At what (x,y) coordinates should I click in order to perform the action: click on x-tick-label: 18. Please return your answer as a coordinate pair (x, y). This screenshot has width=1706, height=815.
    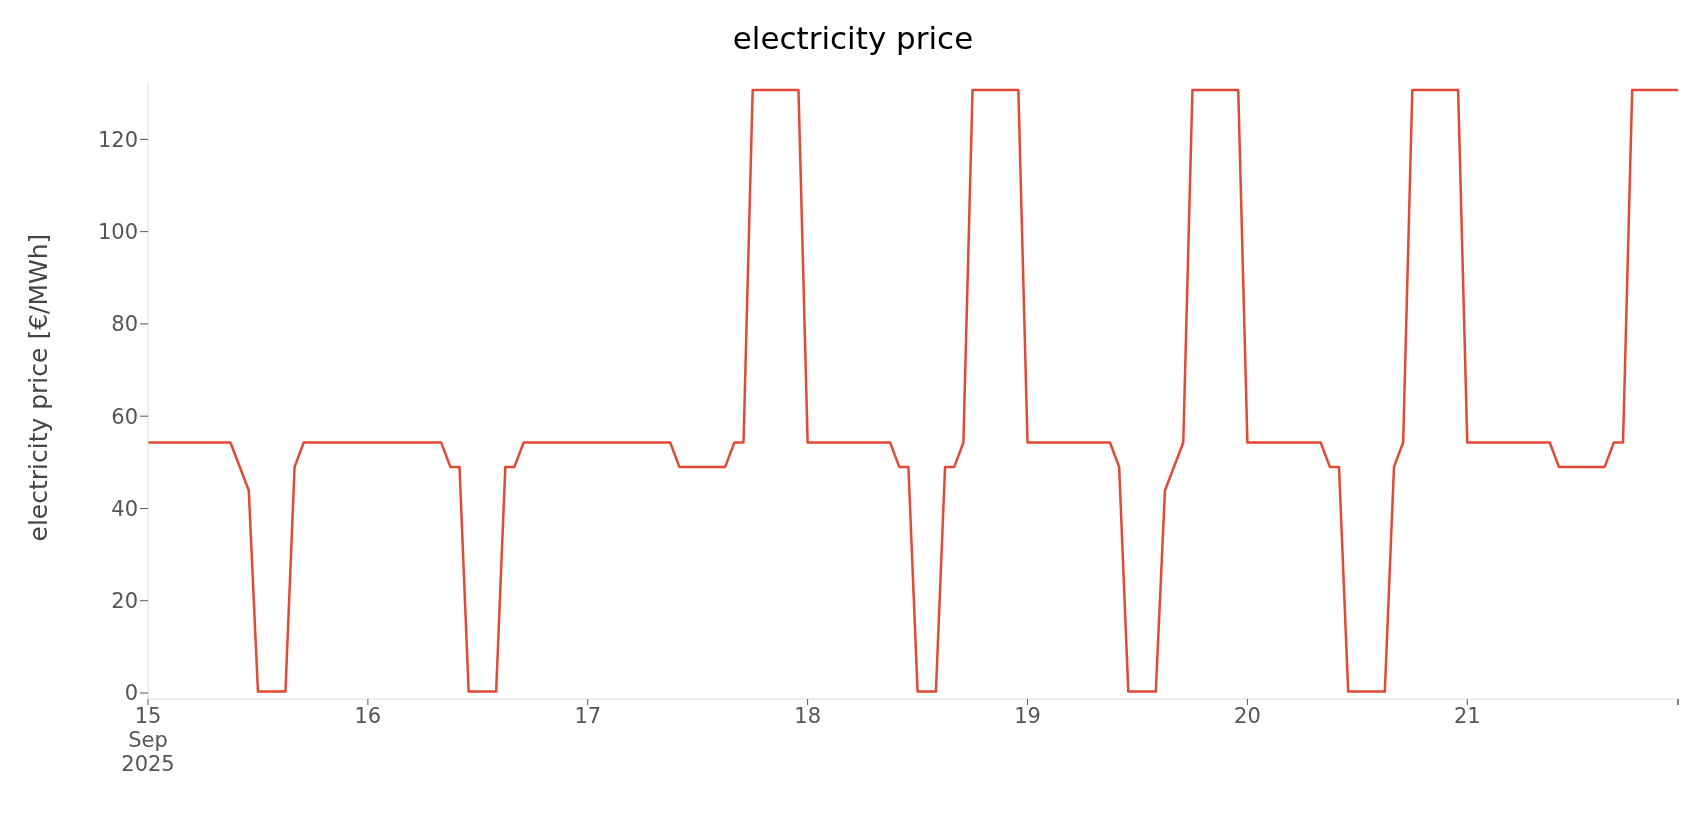
    Looking at the image, I should click on (808, 716).